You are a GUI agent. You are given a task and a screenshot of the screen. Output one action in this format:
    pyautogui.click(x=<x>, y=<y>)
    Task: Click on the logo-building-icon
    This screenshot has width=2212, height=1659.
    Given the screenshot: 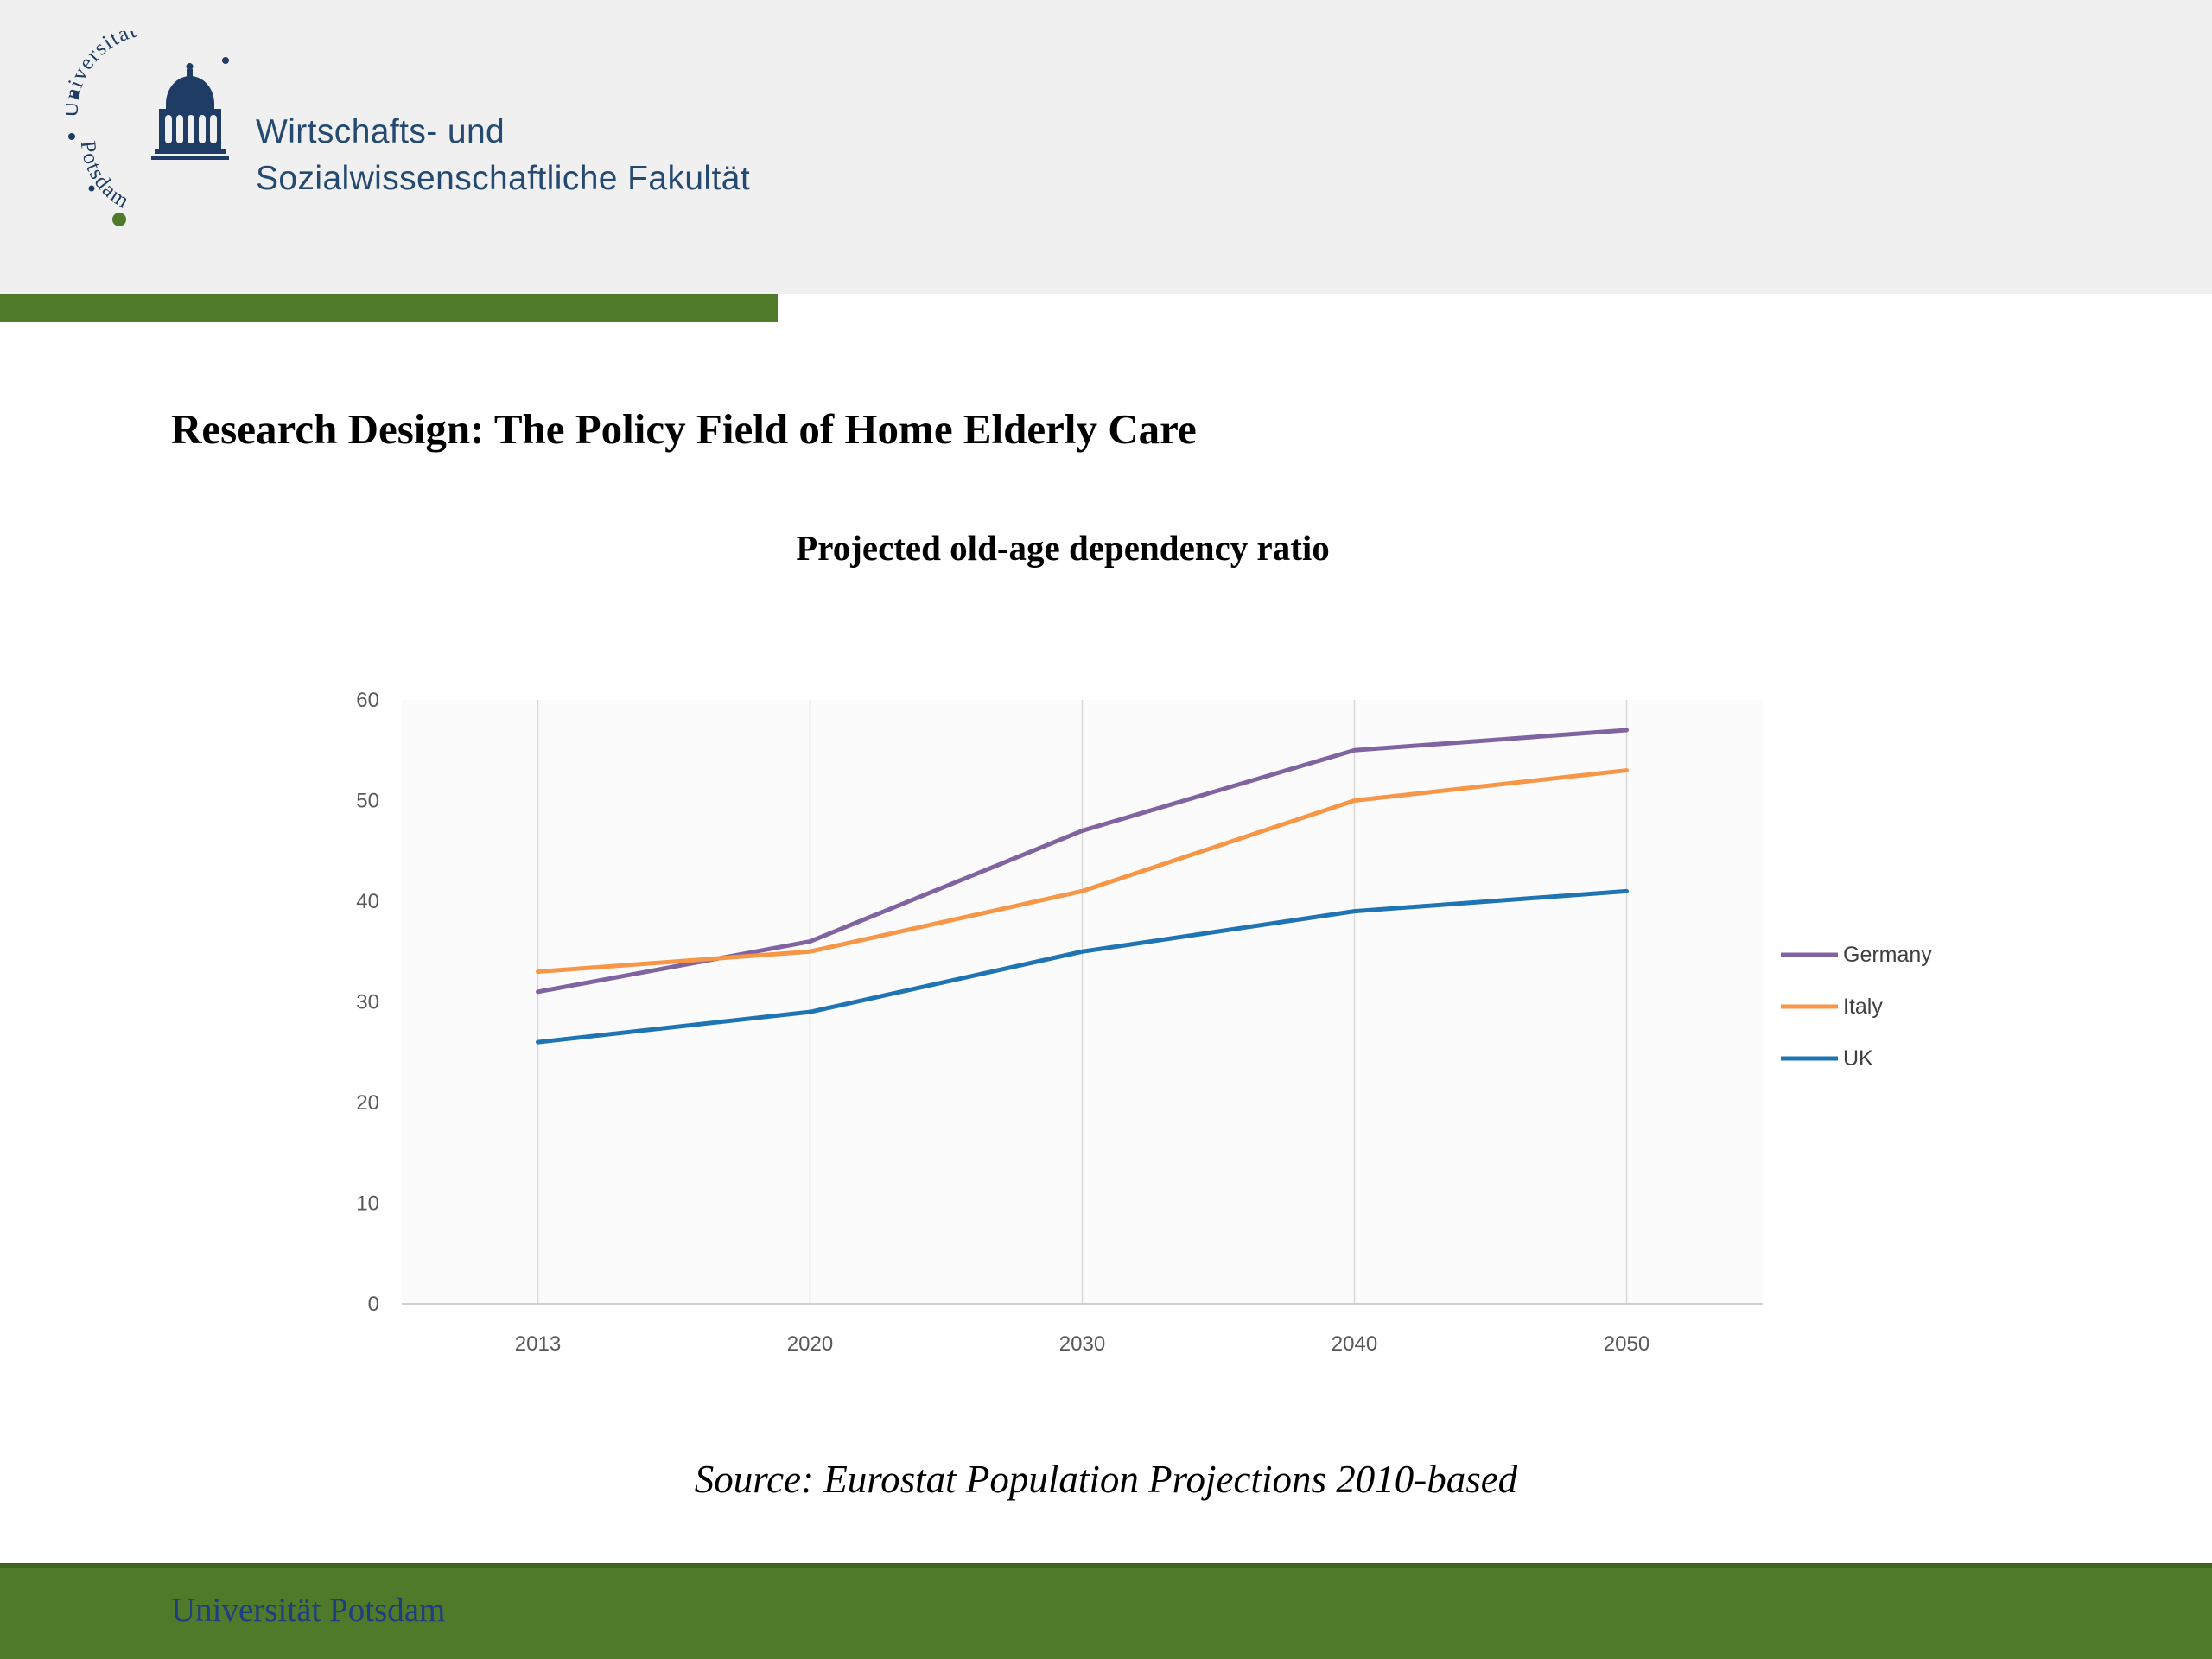 What is the action you would take?
    pyautogui.click(x=190, y=111)
    